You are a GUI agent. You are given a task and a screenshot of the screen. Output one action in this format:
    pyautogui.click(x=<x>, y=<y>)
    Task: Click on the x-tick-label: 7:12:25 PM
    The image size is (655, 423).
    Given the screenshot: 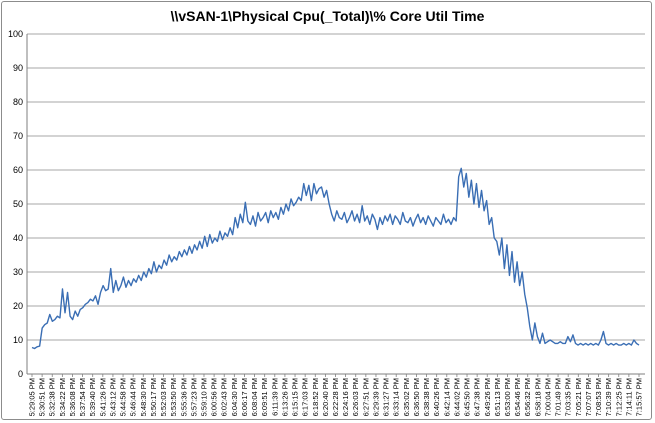 What is the action you would take?
    pyautogui.click(x=618, y=397)
    